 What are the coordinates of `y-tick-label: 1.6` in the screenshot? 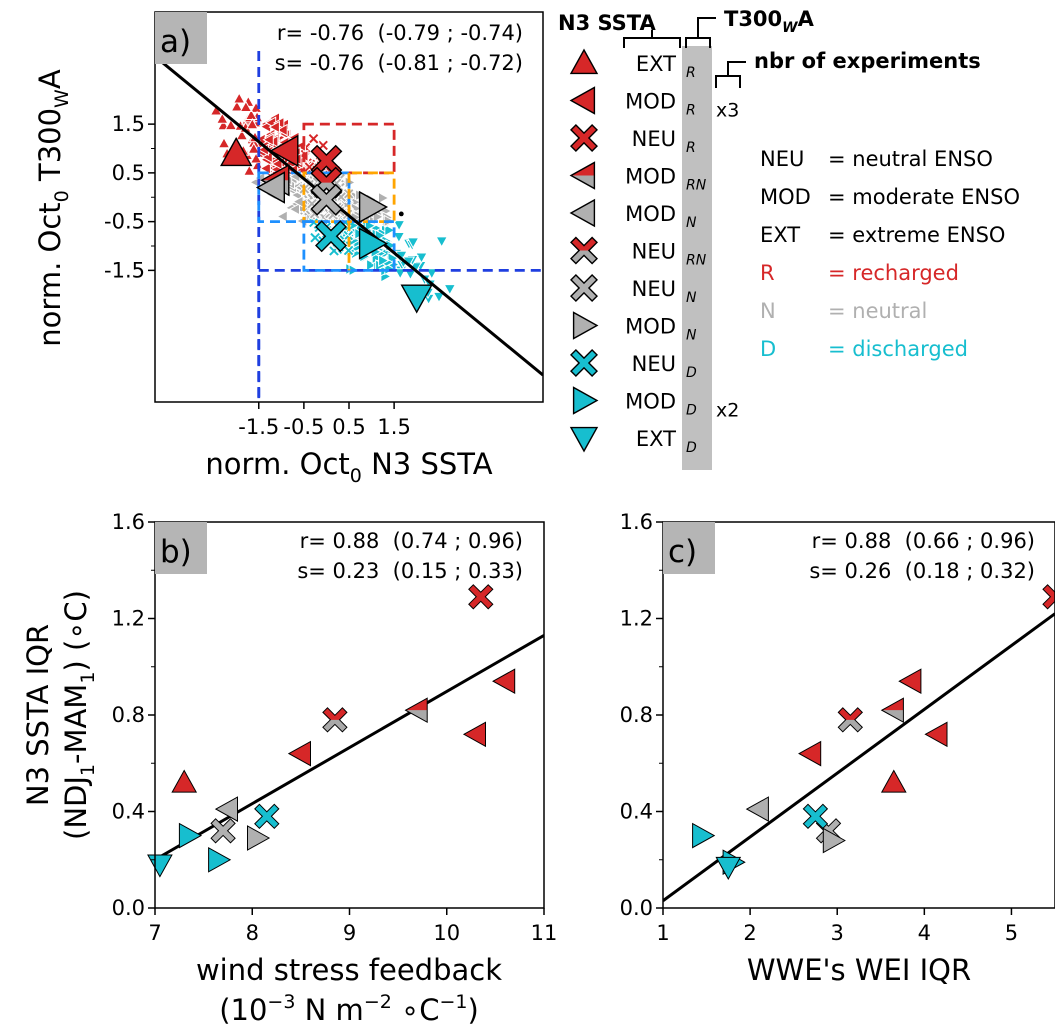 It's located at (128, 522).